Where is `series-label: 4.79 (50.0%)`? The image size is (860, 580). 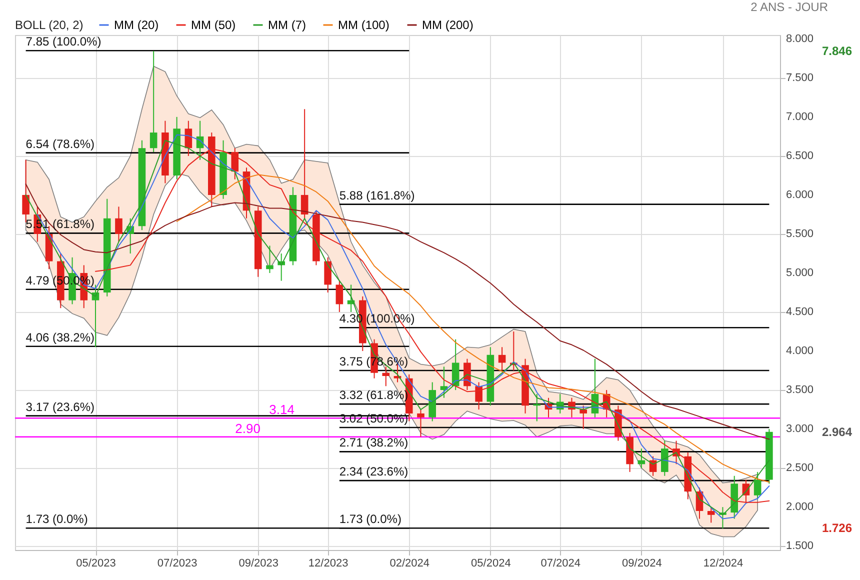
series-label: 4.79 (50.0%) is located at coordinates (60, 280).